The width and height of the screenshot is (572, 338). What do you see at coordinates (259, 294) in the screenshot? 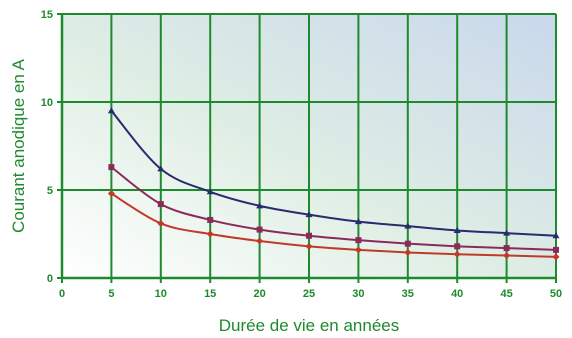
I see `x-tick-label: 20` at bounding box center [259, 294].